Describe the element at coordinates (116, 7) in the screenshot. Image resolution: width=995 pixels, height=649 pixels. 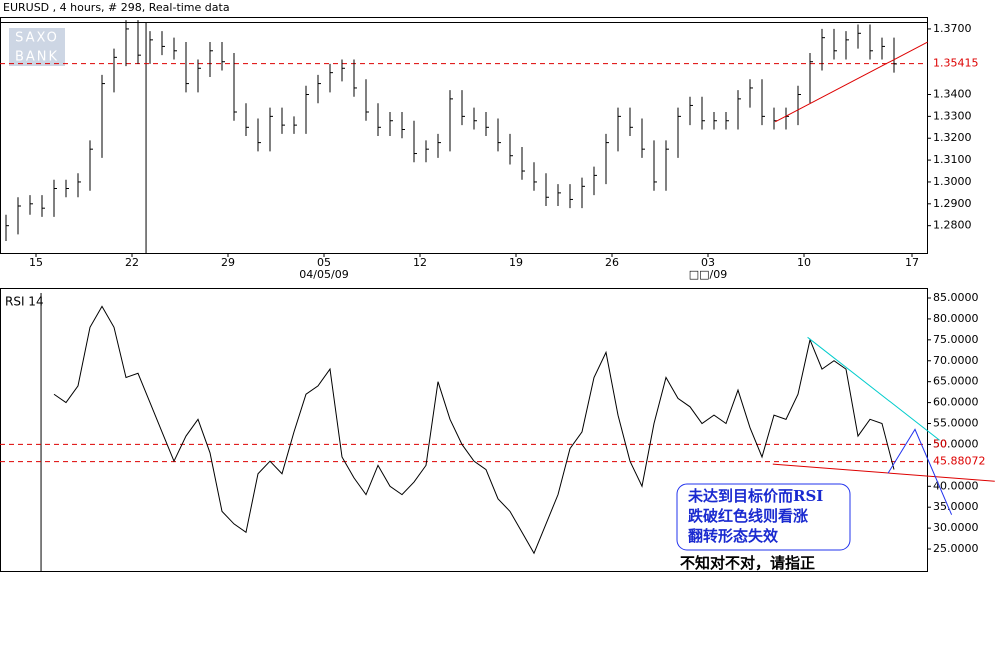
I see `chart-title: EURUSD , 4 hours, # 298, Real-time data` at that location.